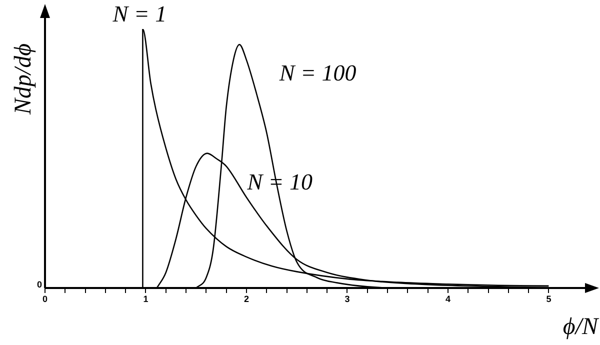 This screenshot has height=345, width=600. What do you see at coordinates (45, 299) in the screenshot?
I see `x-tick-label: 0` at bounding box center [45, 299].